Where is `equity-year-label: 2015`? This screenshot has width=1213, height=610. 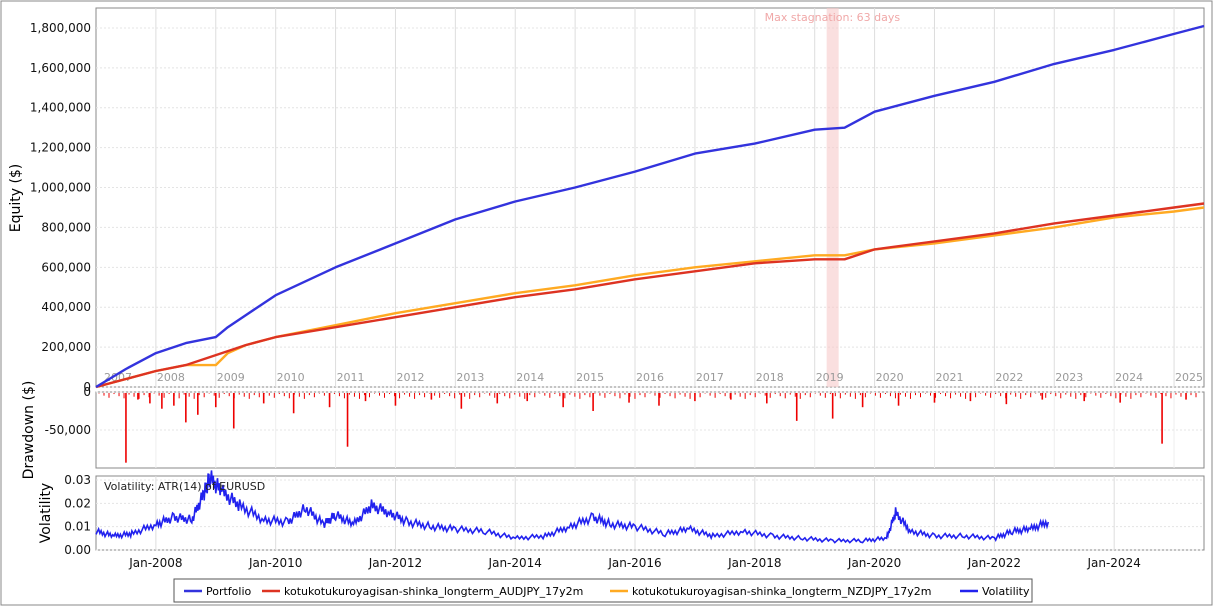 equity-year-label: 2015 is located at coordinates (590, 377).